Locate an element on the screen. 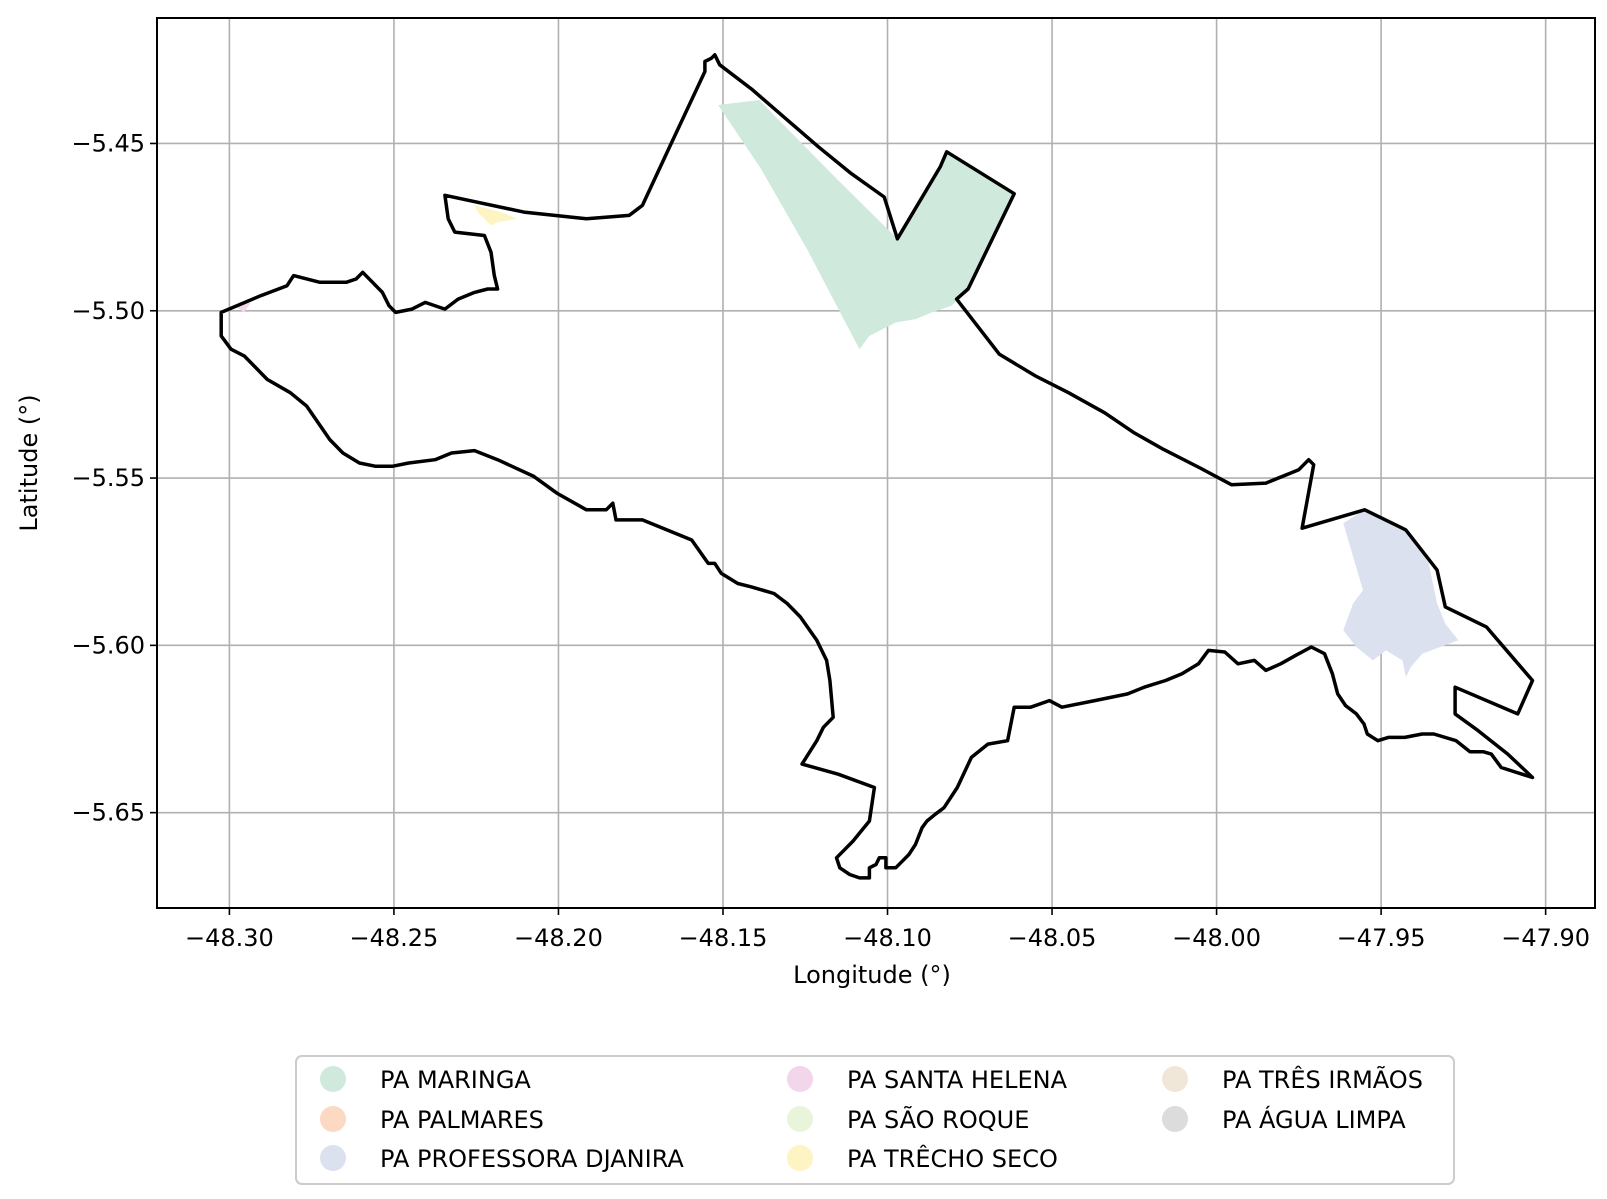 This screenshot has height=1199, width=1607. x-tick-label: −48.00 is located at coordinates (1216, 938).